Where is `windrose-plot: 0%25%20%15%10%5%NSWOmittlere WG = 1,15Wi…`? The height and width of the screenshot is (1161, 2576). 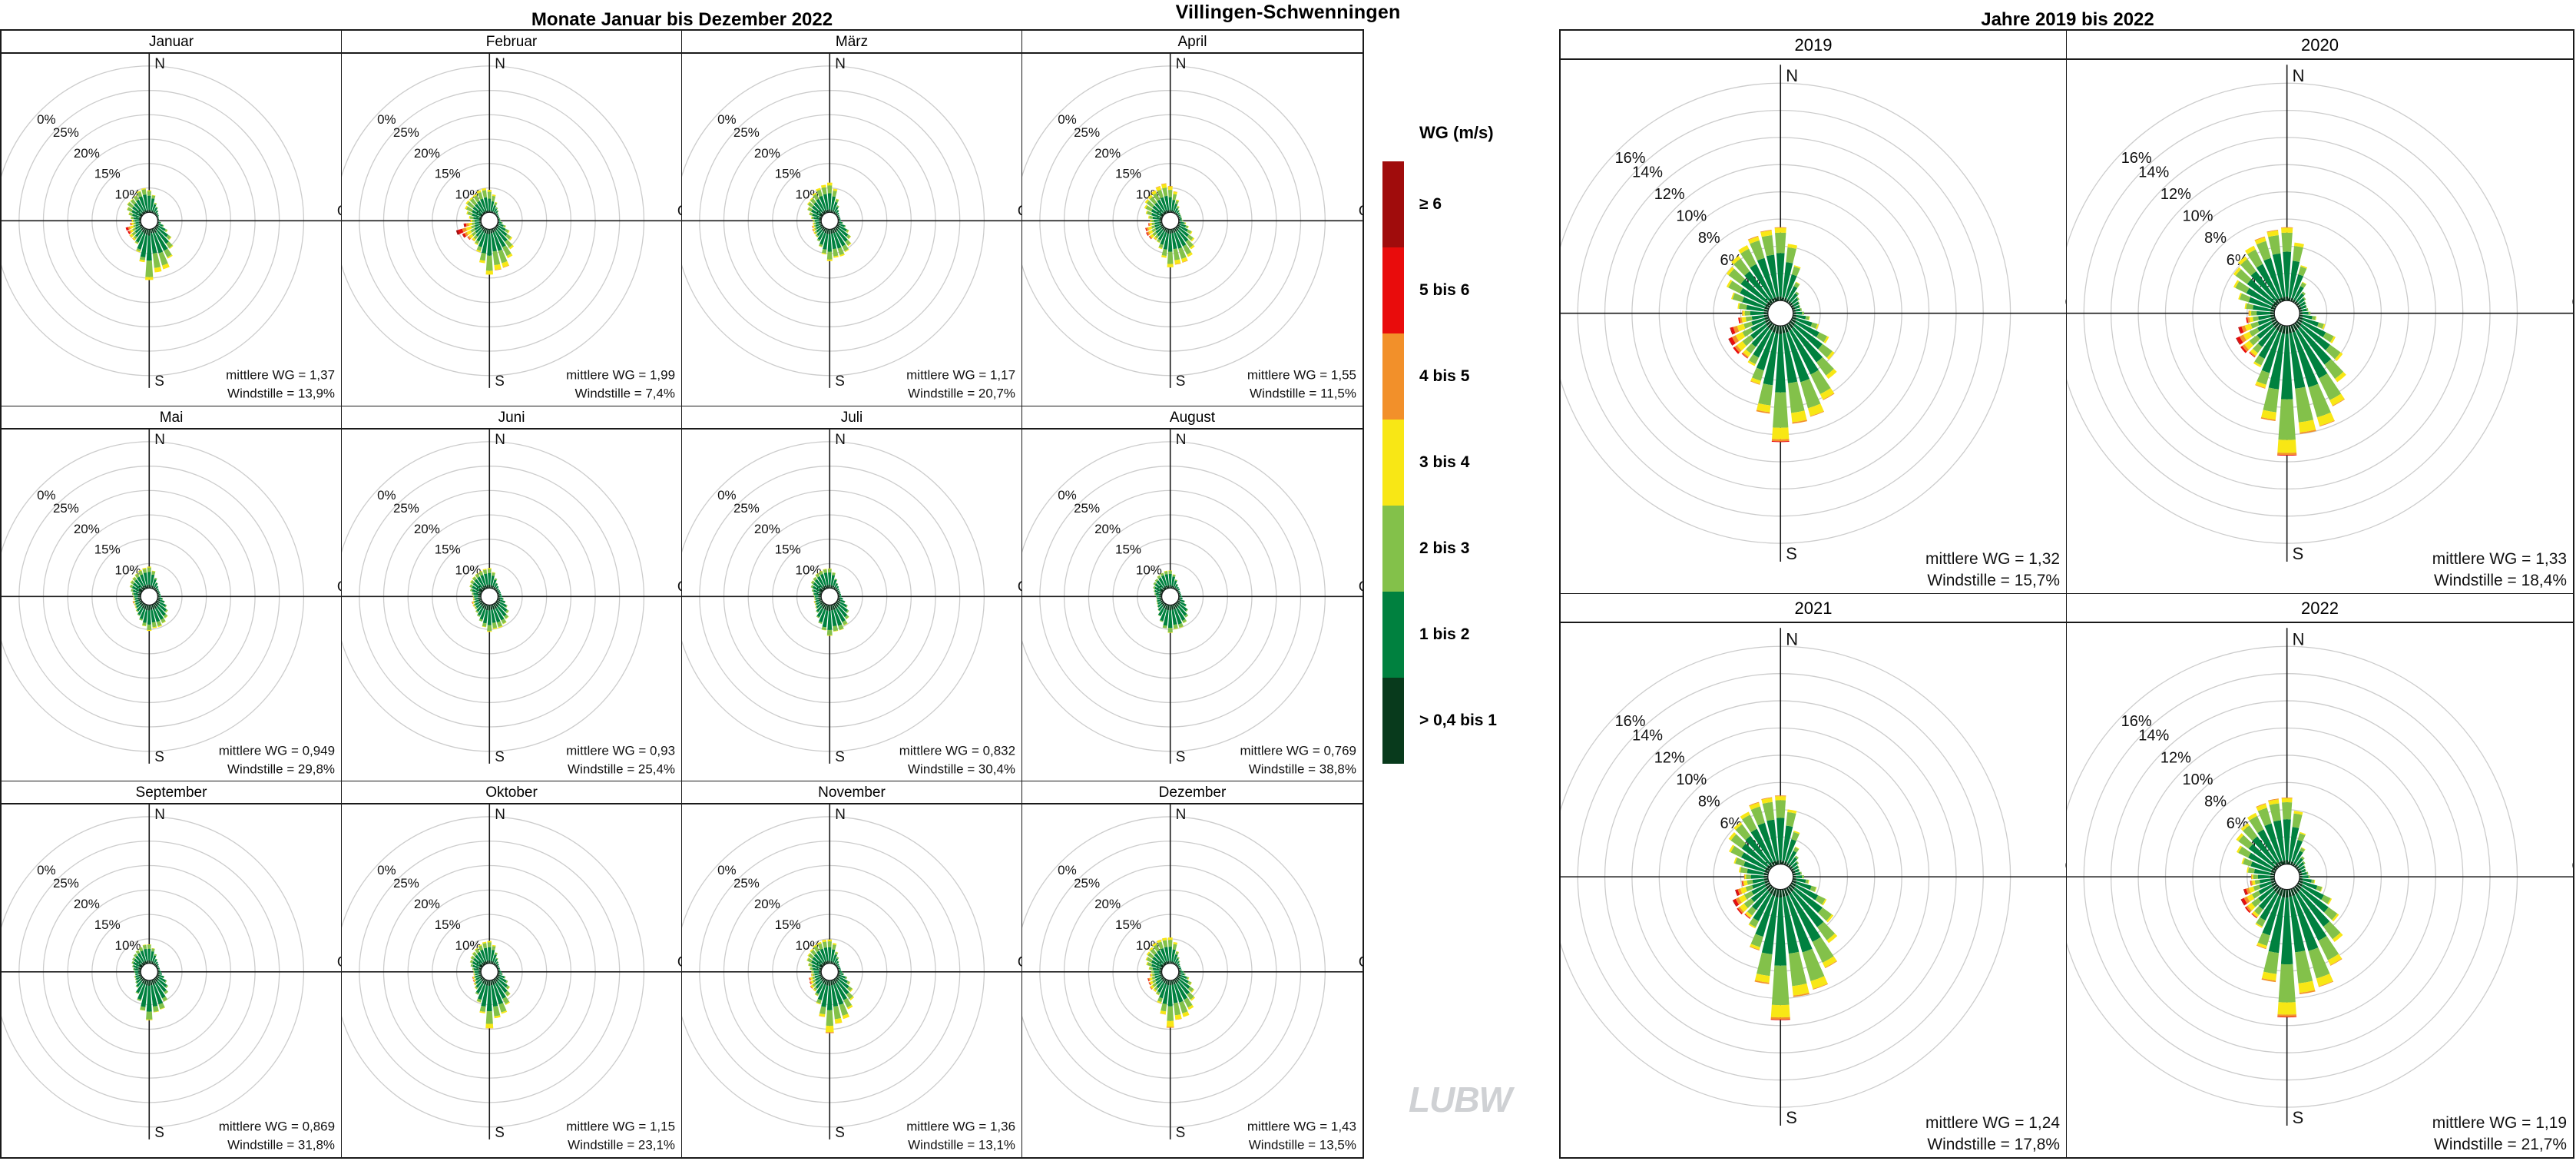
windrose-plot: 0%25%20%15%10%5%NSWOmittlere WG = 1,15Wi… is located at coordinates (511, 980).